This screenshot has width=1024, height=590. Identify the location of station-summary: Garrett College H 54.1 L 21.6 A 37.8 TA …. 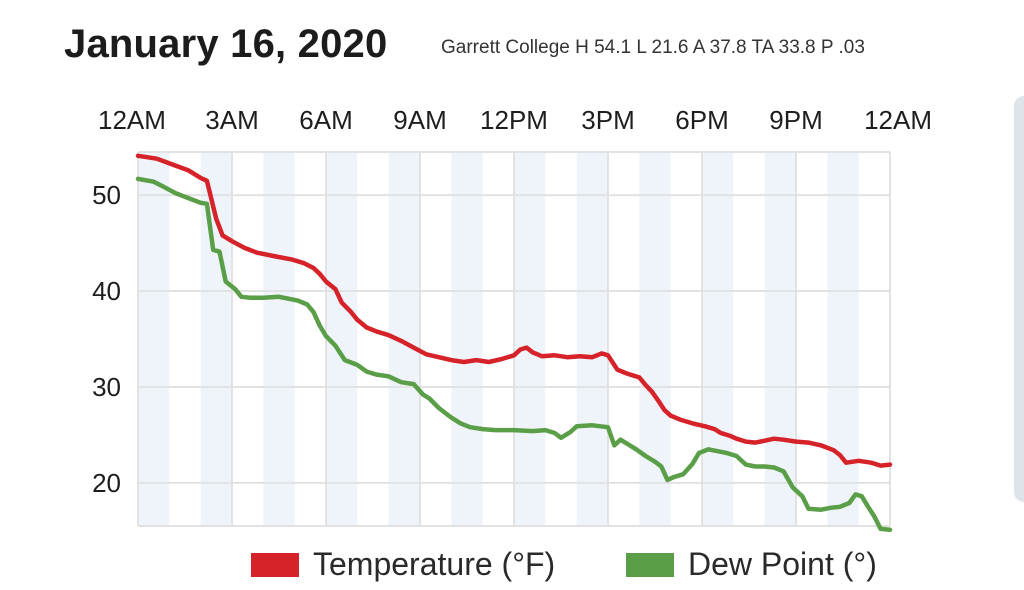
(653, 47).